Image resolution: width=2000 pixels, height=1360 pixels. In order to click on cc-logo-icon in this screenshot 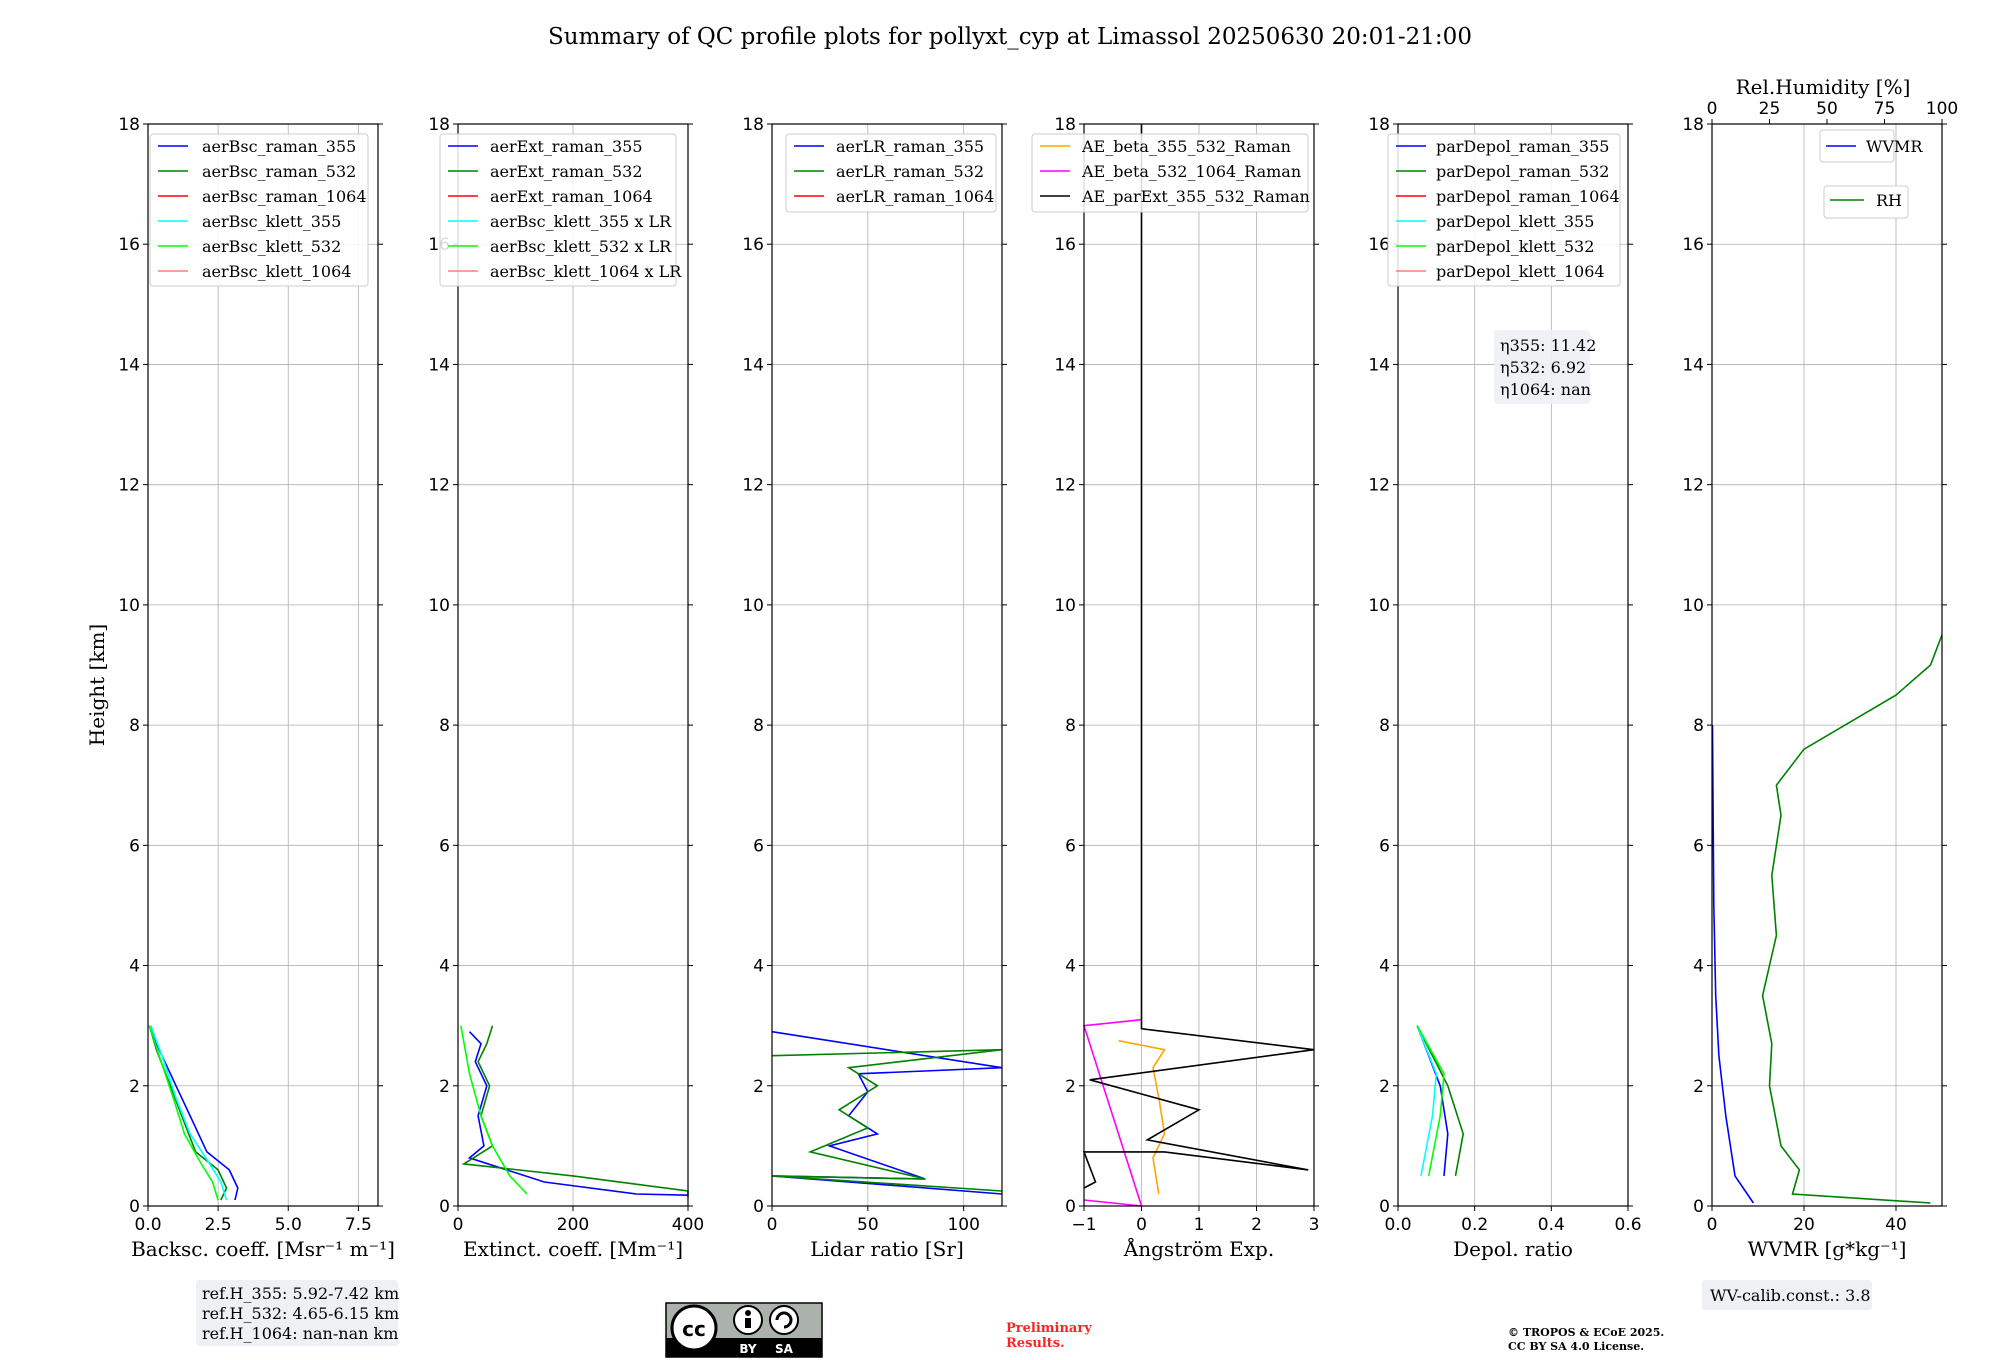, I will do `click(694, 1328)`.